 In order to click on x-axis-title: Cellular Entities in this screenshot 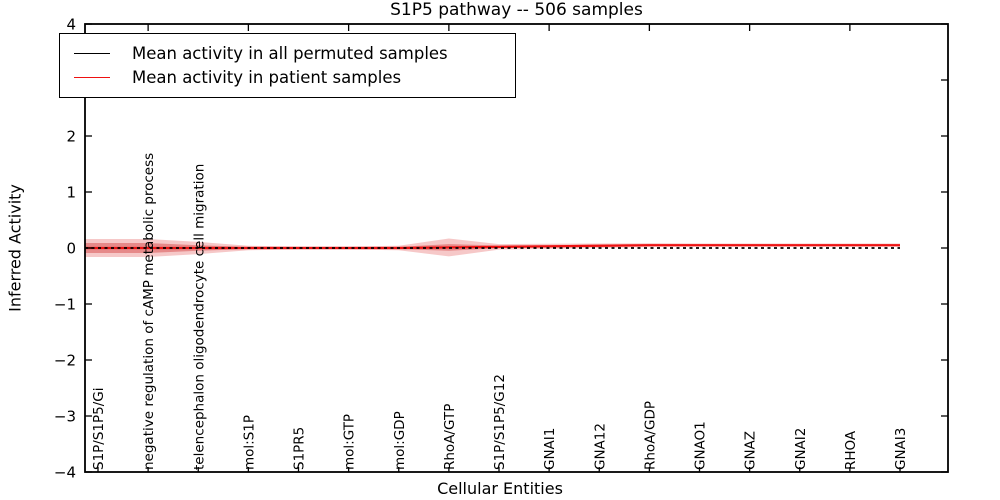, I will do `click(500, 488)`.